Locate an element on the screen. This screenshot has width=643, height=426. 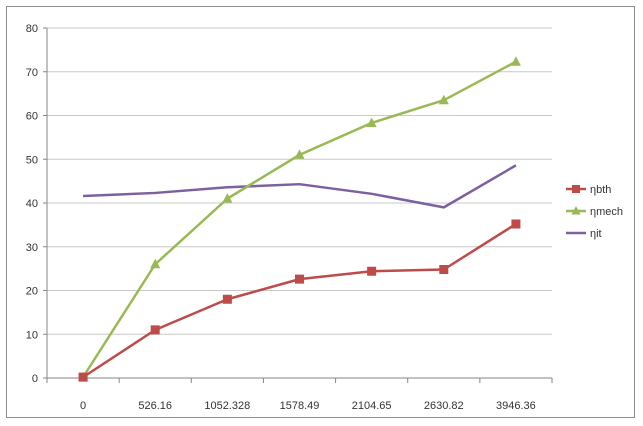
legend-marker-square is located at coordinates (576, 189).